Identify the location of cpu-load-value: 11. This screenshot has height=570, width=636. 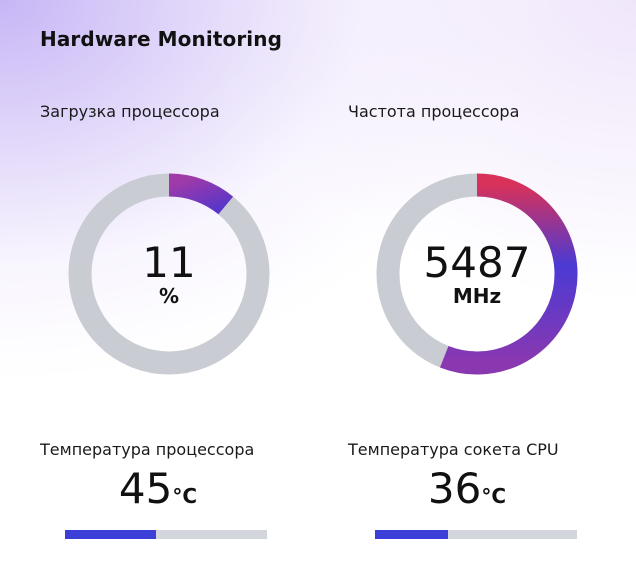
(169, 262).